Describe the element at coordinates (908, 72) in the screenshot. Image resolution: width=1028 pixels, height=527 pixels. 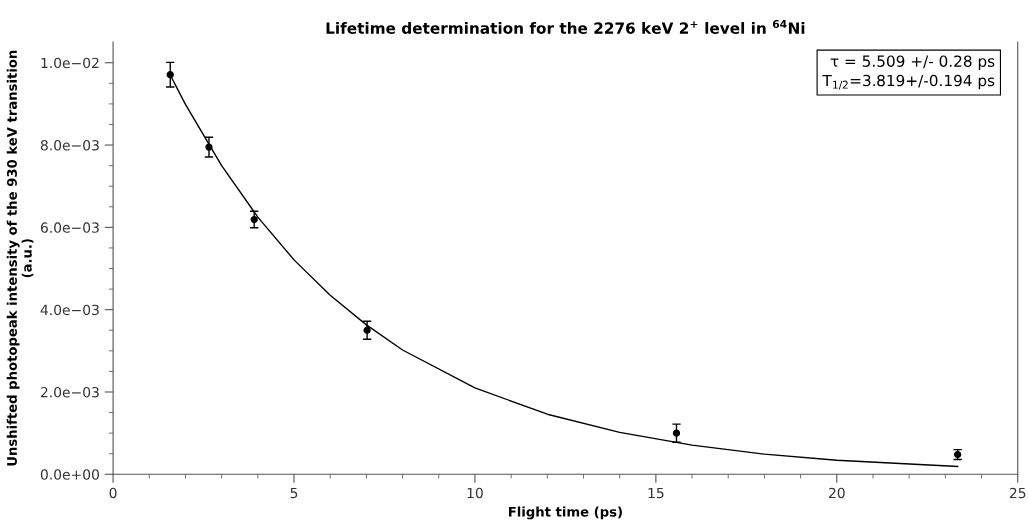
I see `annotation: τ = 5.509 +/- 0.28 ps T$_{1/2}$=3.819+/-0.194 ps` at that location.